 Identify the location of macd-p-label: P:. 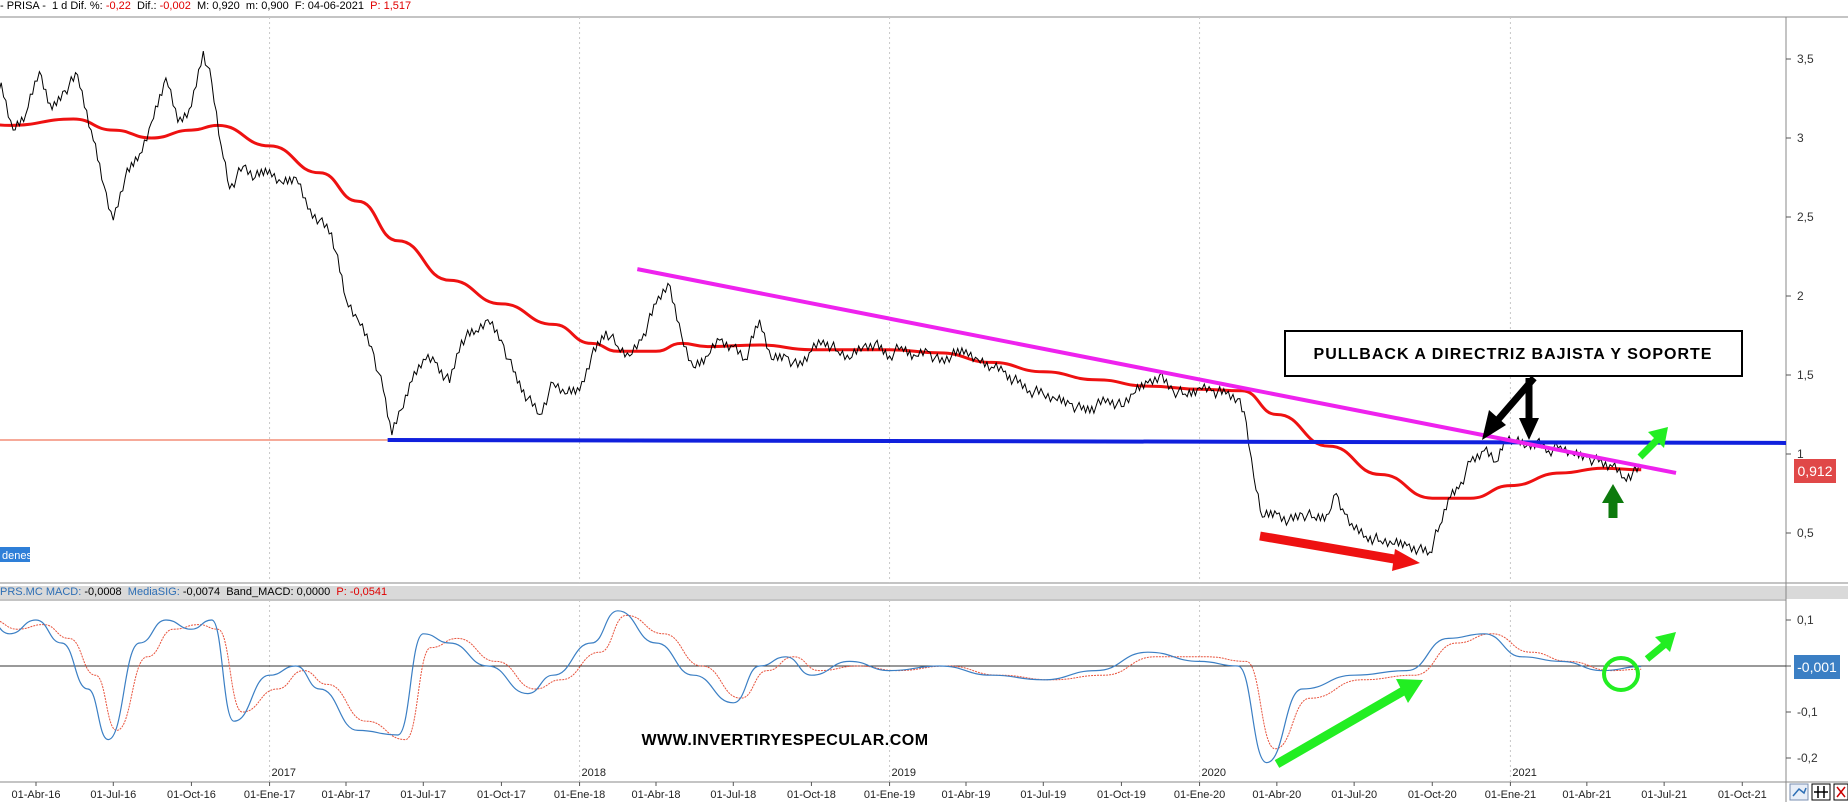
(341, 592).